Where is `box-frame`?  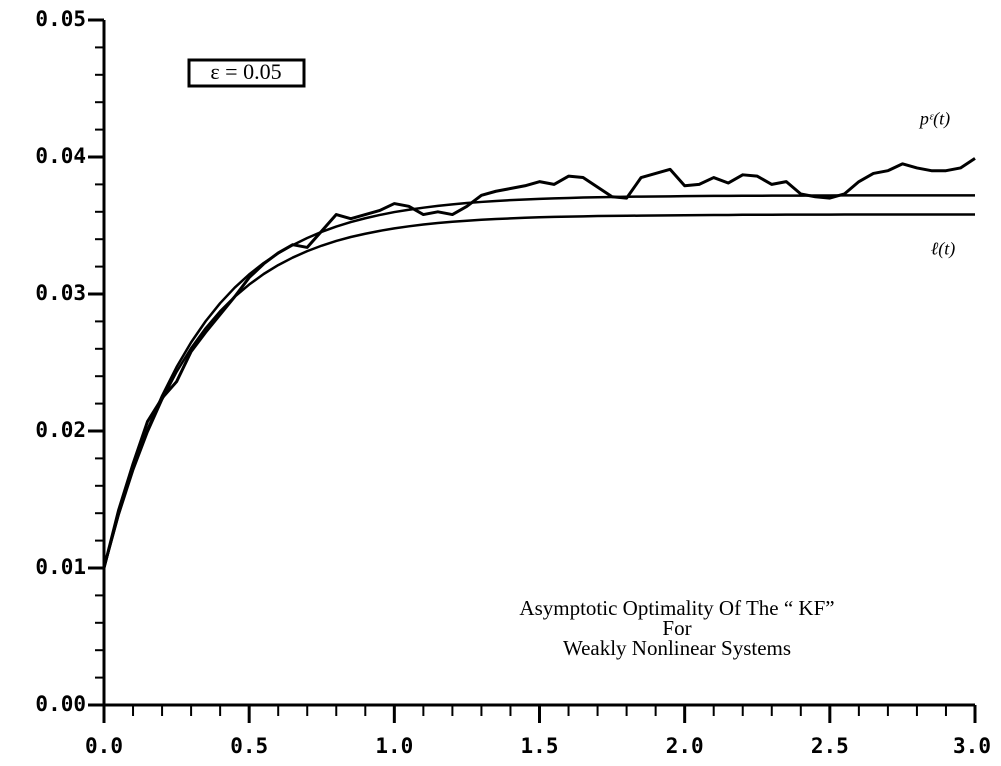
box-frame is located at coordinates (246, 73).